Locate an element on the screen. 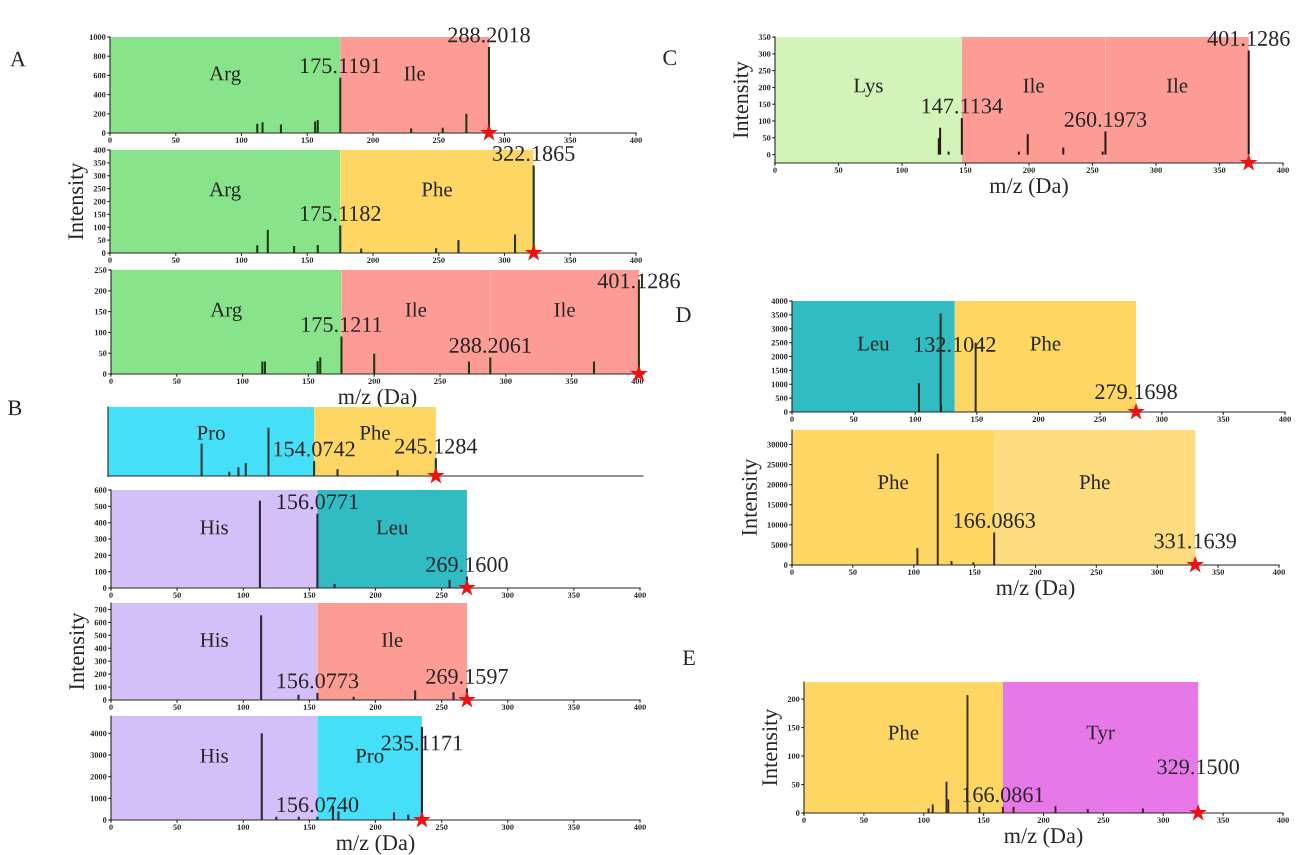 This screenshot has width=1298, height=855. annotation: 401.1286 is located at coordinates (1248, 38).